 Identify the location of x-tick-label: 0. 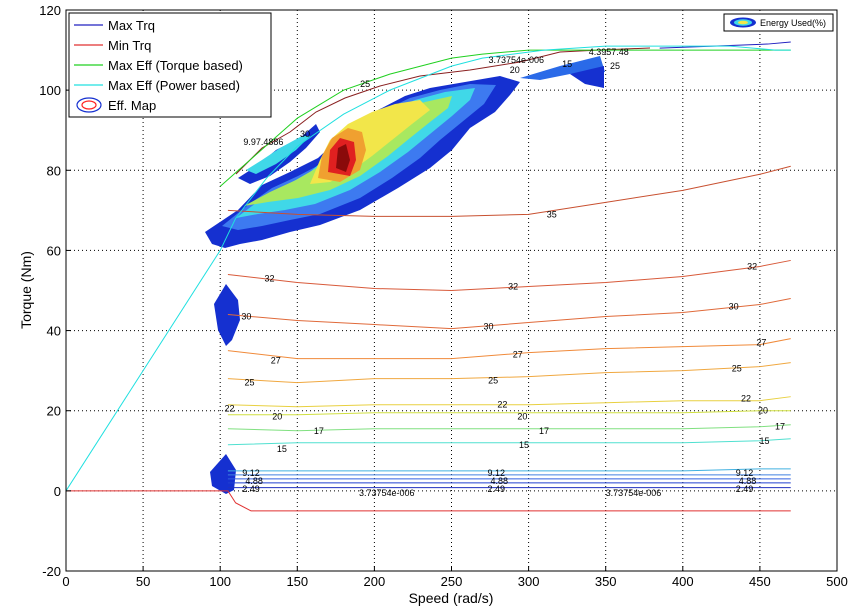
(65, 581).